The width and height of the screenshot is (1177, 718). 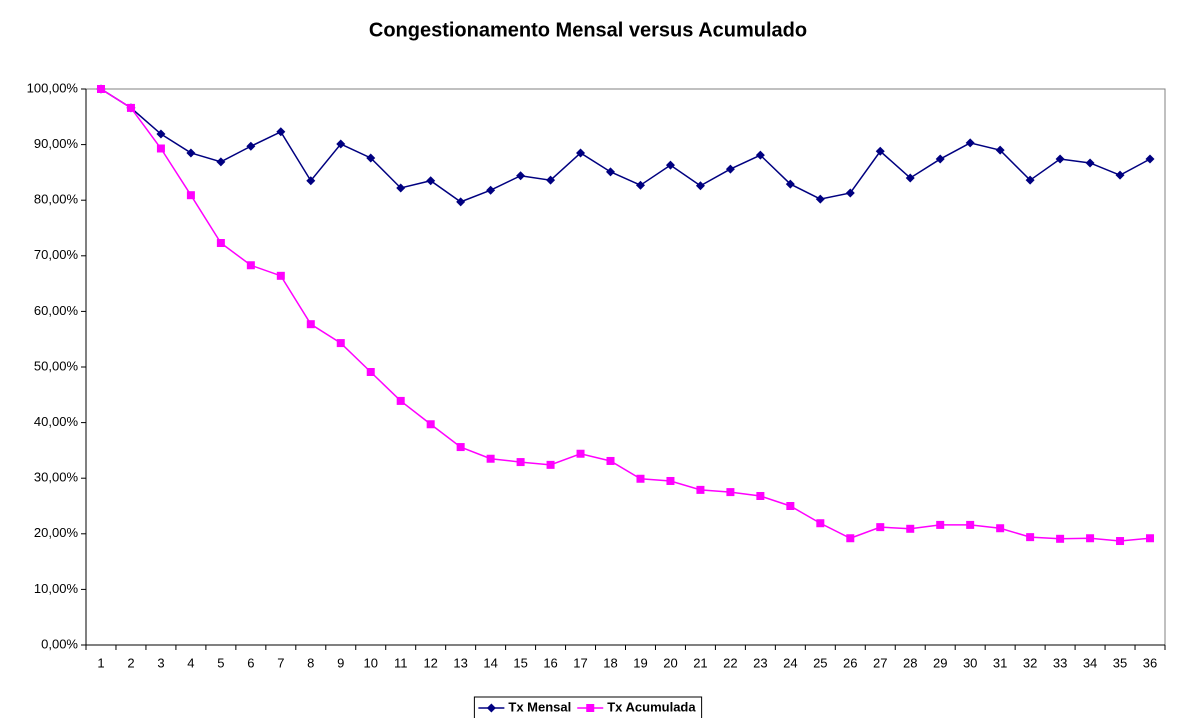 I want to click on x-tick-label: 14, so click(x=490, y=662).